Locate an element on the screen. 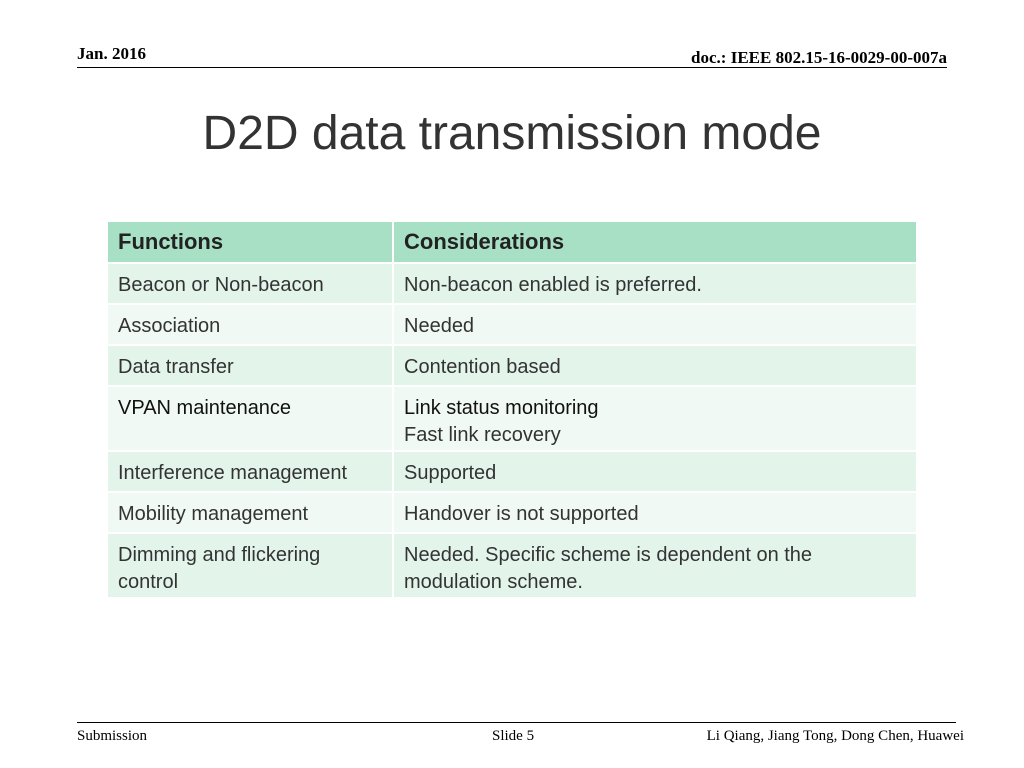  consideration-cell: Needed is located at coordinates (654, 325).